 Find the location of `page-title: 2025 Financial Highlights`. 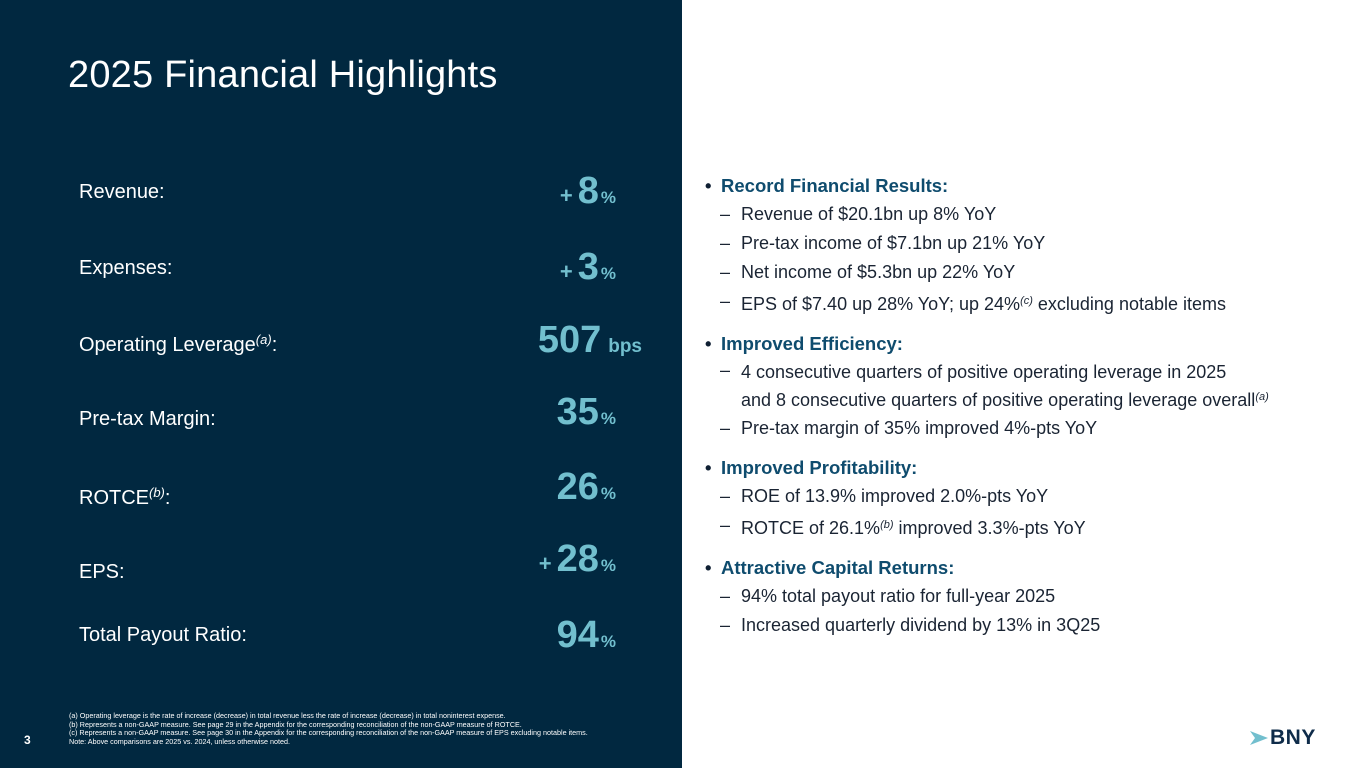

page-title: 2025 Financial Highlights is located at coordinates (283, 75).